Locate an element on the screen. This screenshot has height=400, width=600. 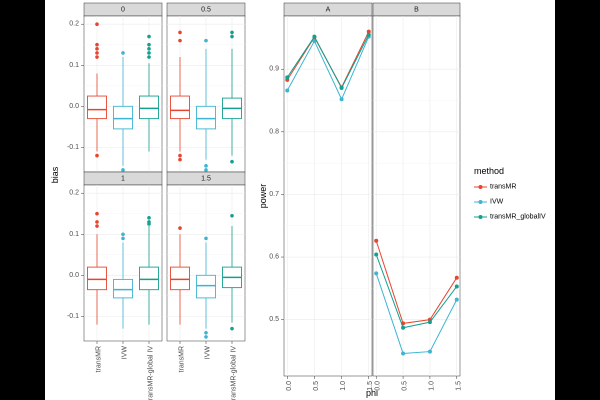
legend-title: method is located at coordinates (489, 171).